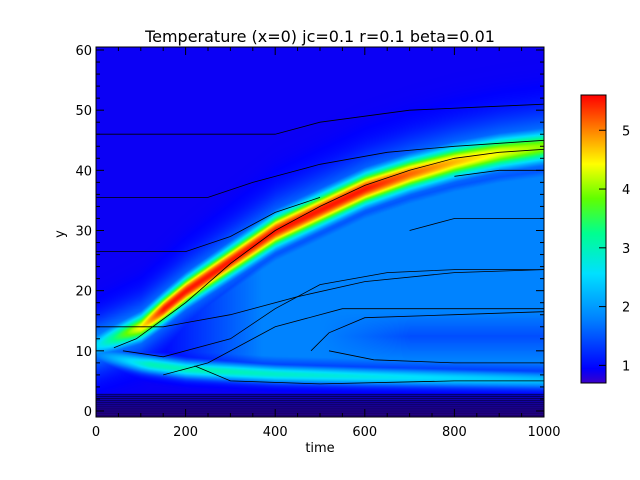  I want to click on x-tick-label: 800, so click(454, 432).